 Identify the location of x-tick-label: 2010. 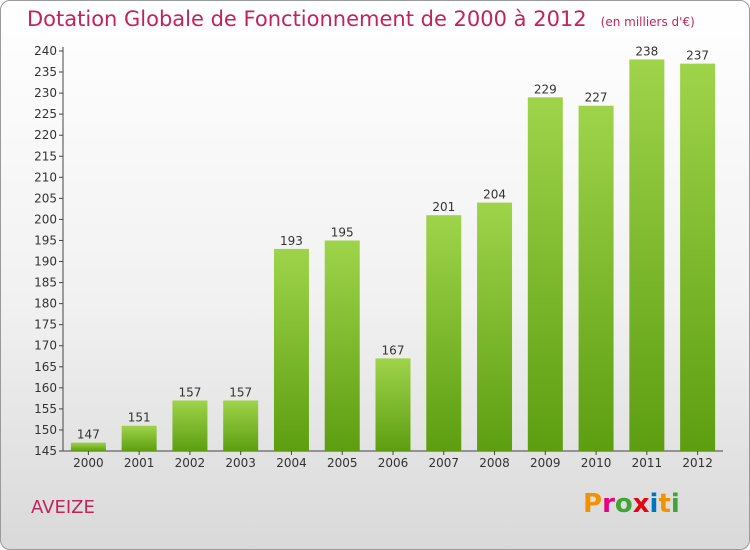
(596, 463).